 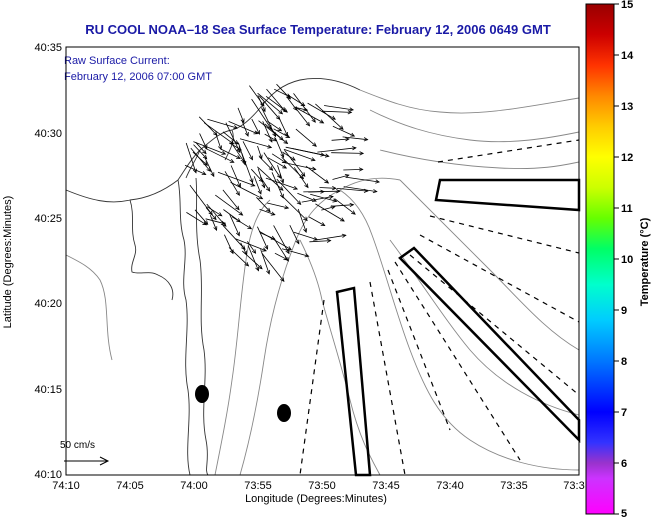 I want to click on colorbar-tick: 14, so click(x=627, y=56).